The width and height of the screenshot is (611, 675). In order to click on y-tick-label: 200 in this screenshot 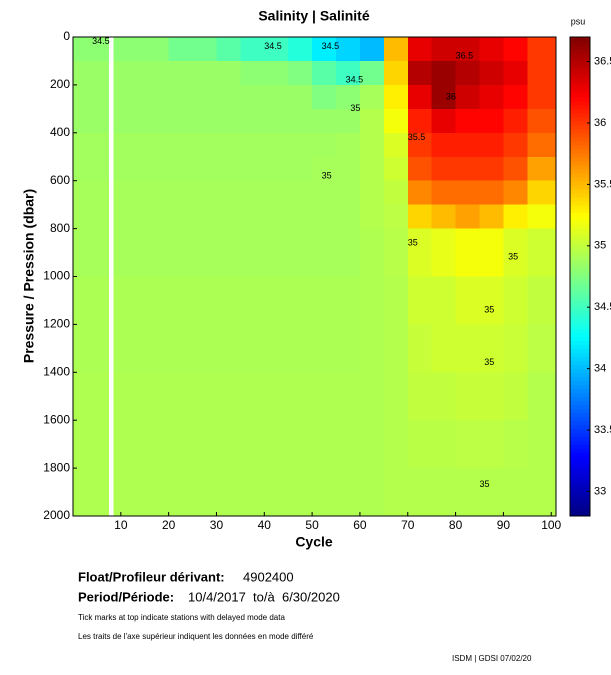, I will do `click(60, 84)`.